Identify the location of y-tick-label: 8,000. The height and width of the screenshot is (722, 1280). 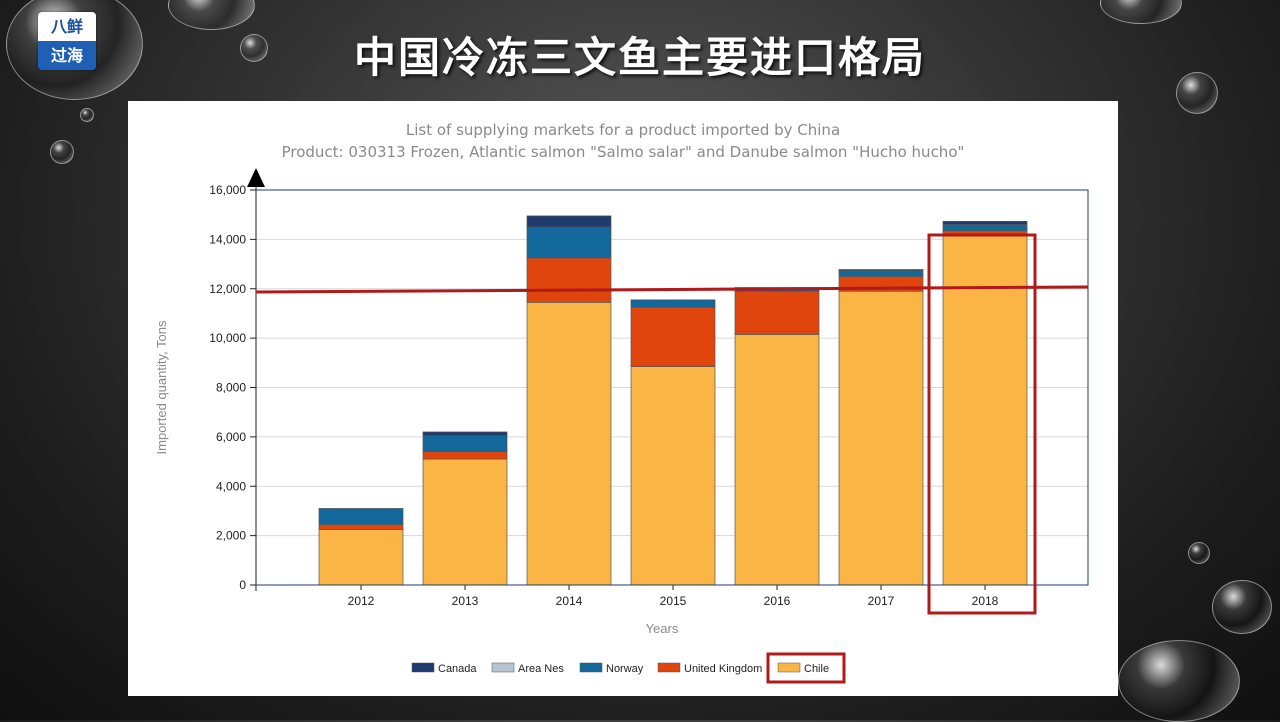
(231, 388).